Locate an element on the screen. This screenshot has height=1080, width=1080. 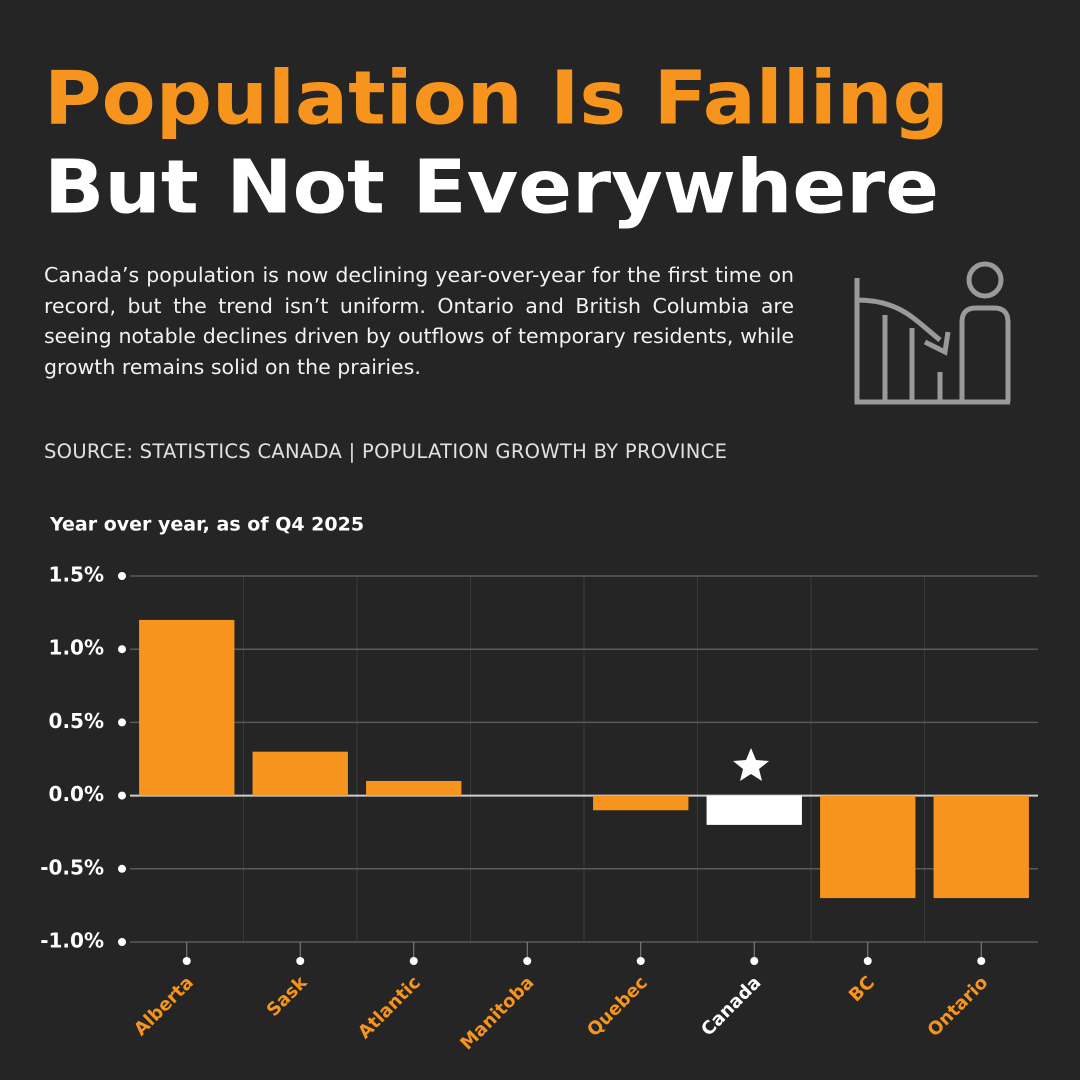
y-tick-label: 1.0% is located at coordinates (76, 648).